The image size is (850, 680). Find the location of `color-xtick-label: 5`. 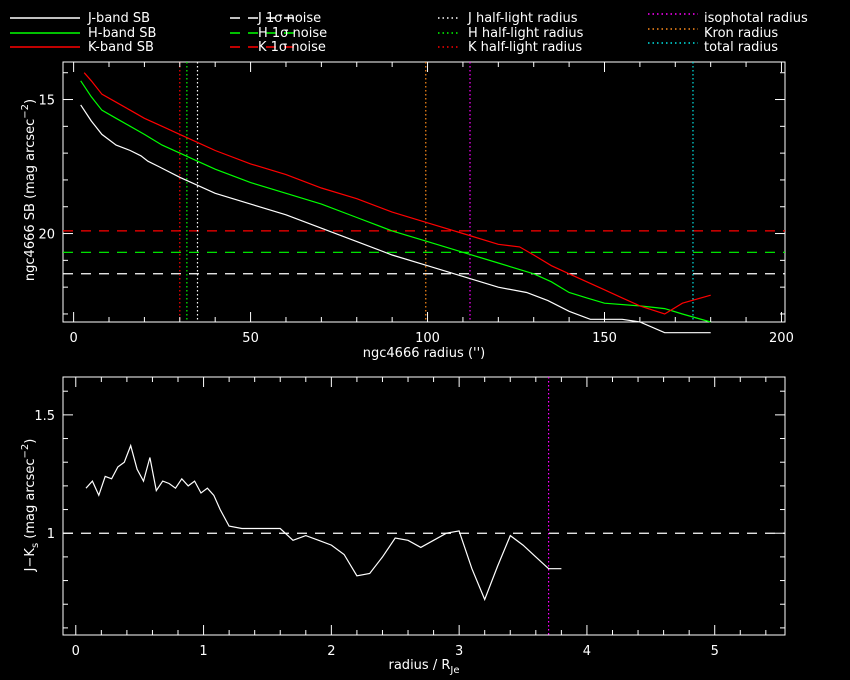

color-xtick-label: 5 is located at coordinates (715, 651).